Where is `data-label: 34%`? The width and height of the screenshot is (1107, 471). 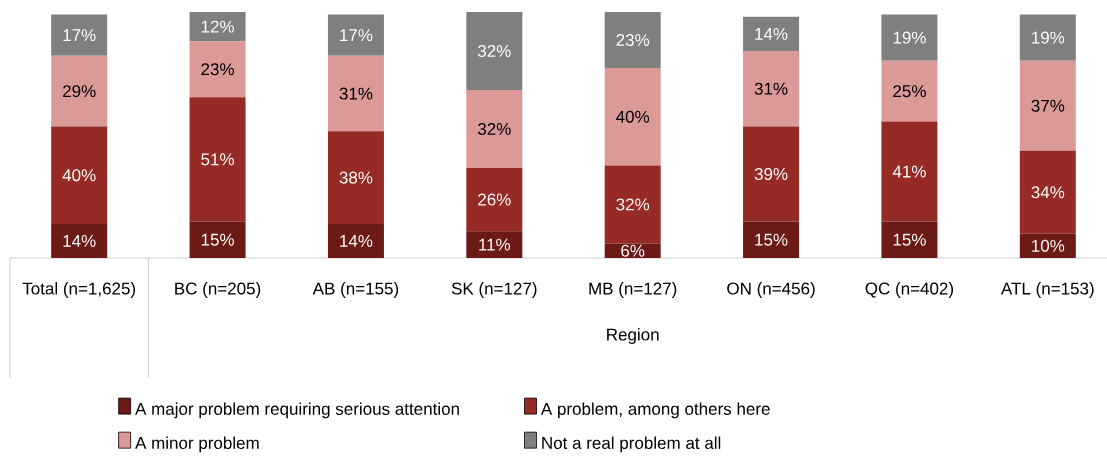
data-label: 34% is located at coordinates (1048, 192).